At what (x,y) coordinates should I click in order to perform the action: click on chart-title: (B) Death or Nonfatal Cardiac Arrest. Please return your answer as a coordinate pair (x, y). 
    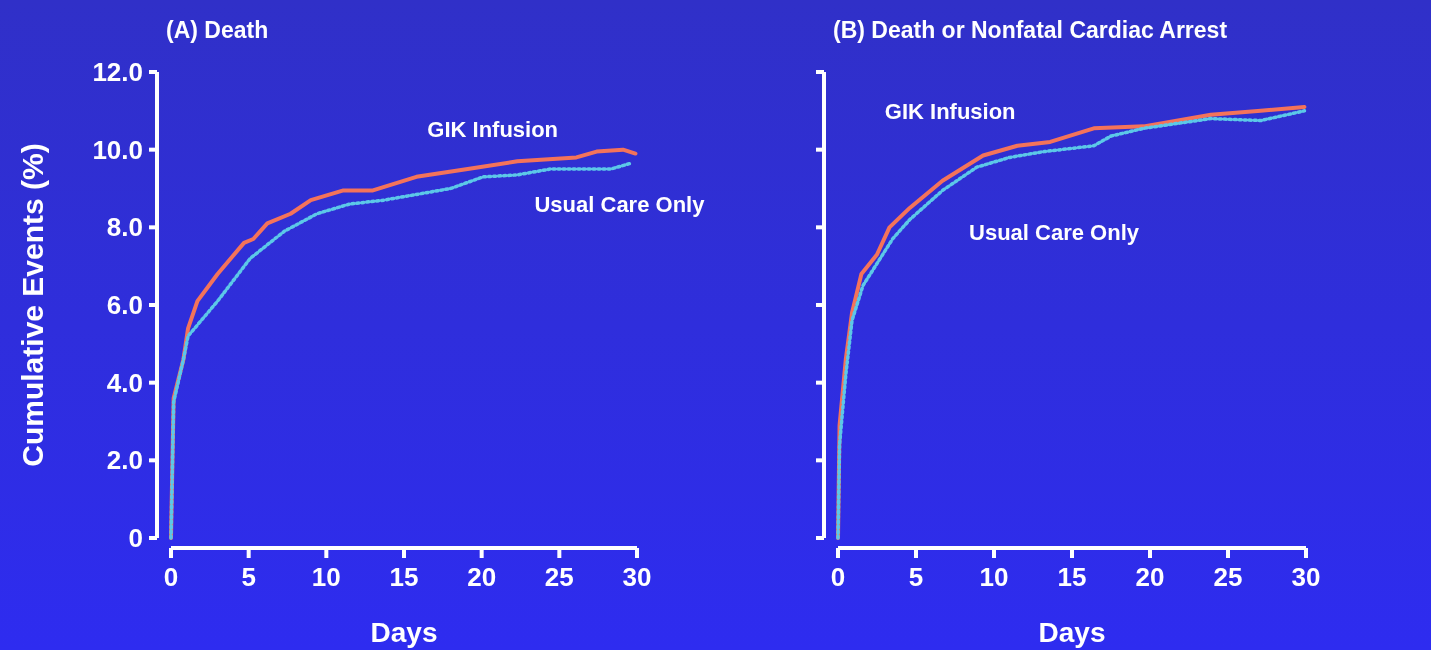
    Looking at the image, I should click on (1030, 30).